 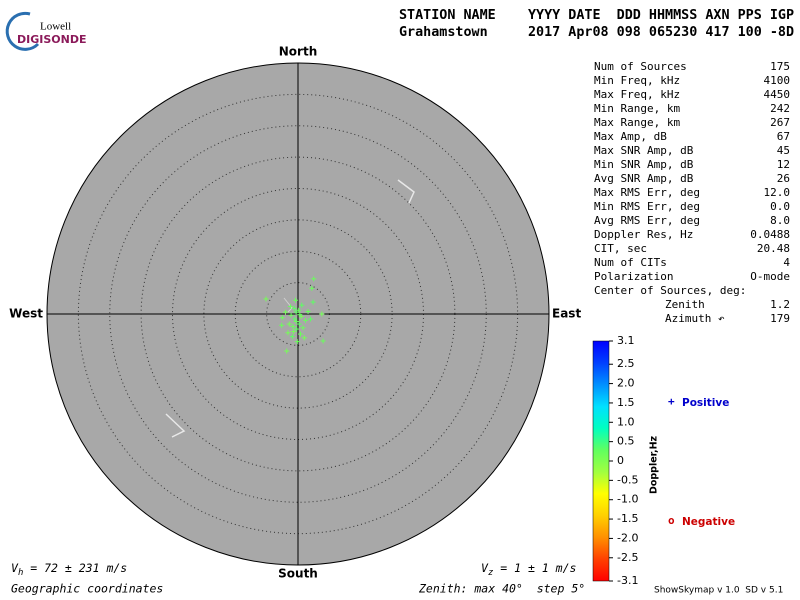 What do you see at coordinates (644, 178) in the screenshot?
I see `stat-label: Avg SNR Amp, dB` at bounding box center [644, 178].